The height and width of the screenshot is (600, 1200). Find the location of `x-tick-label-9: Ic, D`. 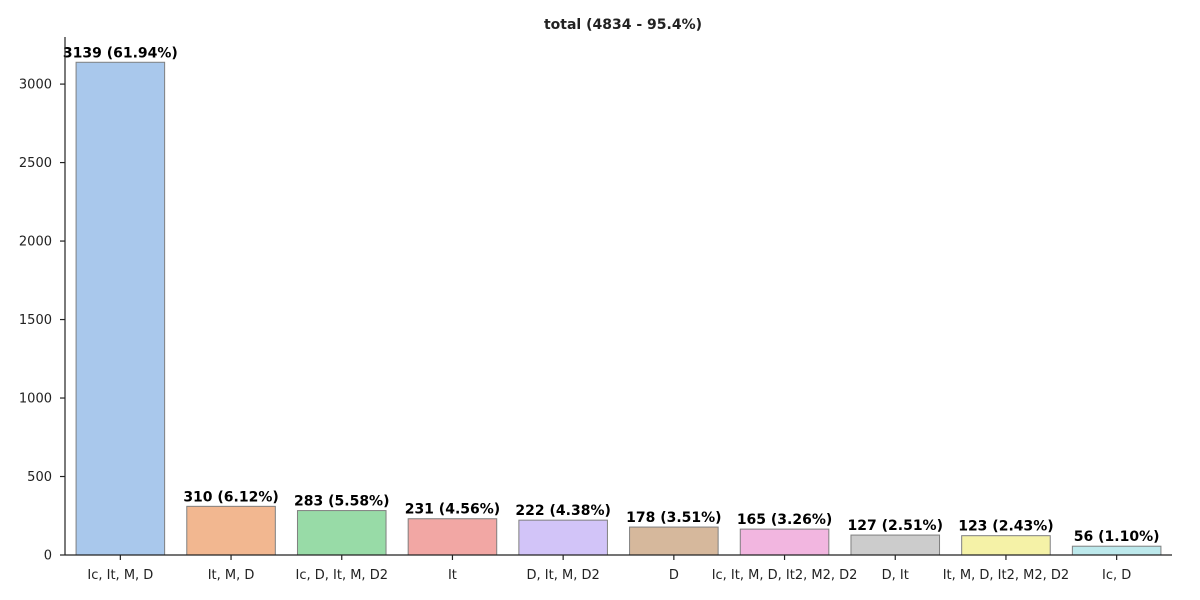

x-tick-label-9: Ic, D is located at coordinates (1116, 575).